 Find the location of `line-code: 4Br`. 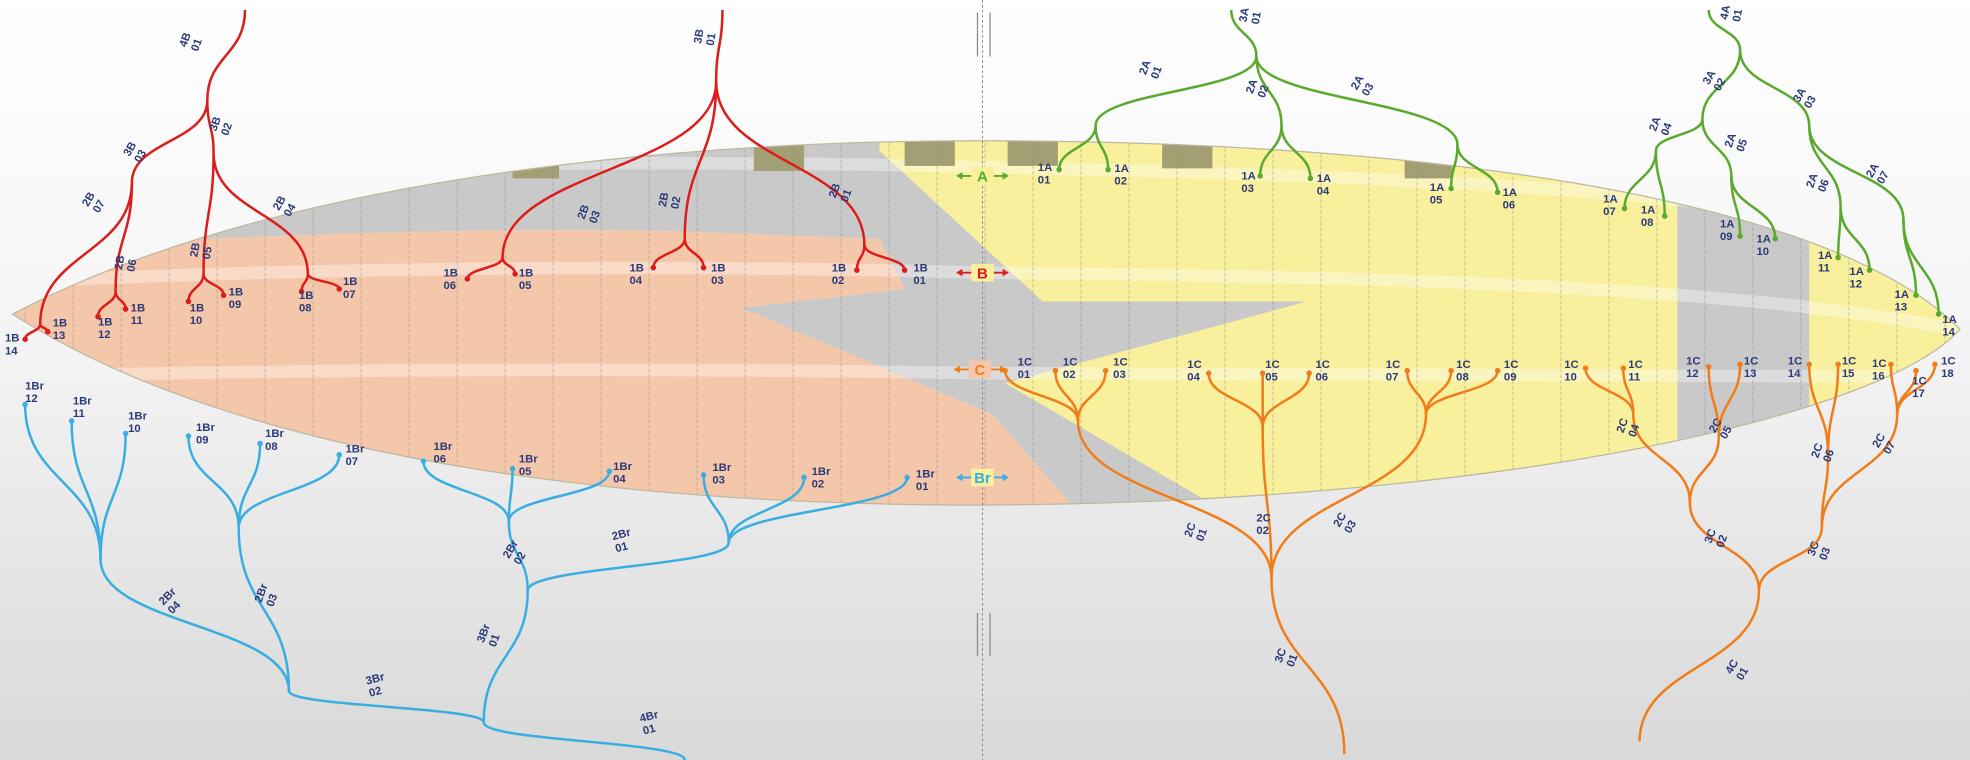

line-code: 4Br is located at coordinates (649, 717).